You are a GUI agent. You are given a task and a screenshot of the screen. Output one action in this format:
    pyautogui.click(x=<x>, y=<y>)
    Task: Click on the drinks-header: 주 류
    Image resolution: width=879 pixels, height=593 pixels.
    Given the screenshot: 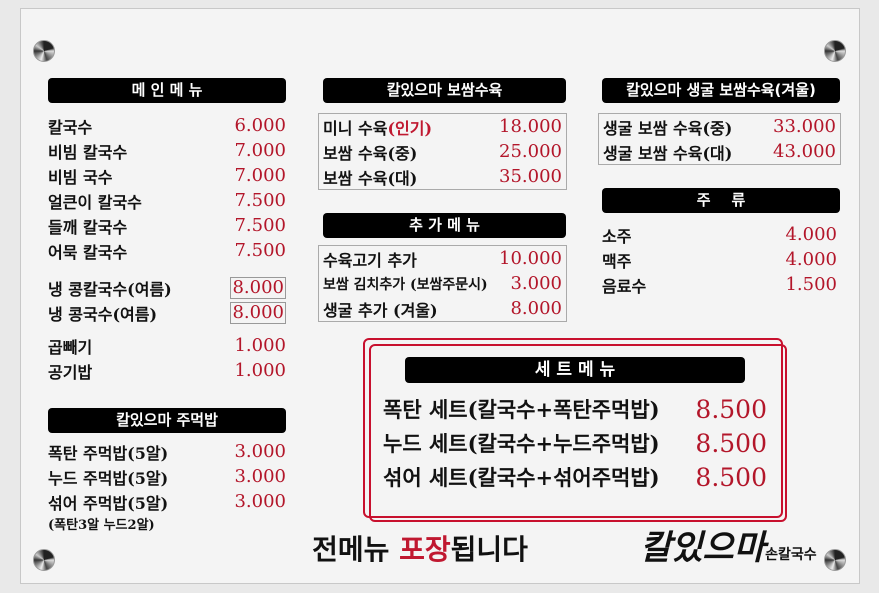 What is the action you would take?
    pyautogui.click(x=721, y=200)
    